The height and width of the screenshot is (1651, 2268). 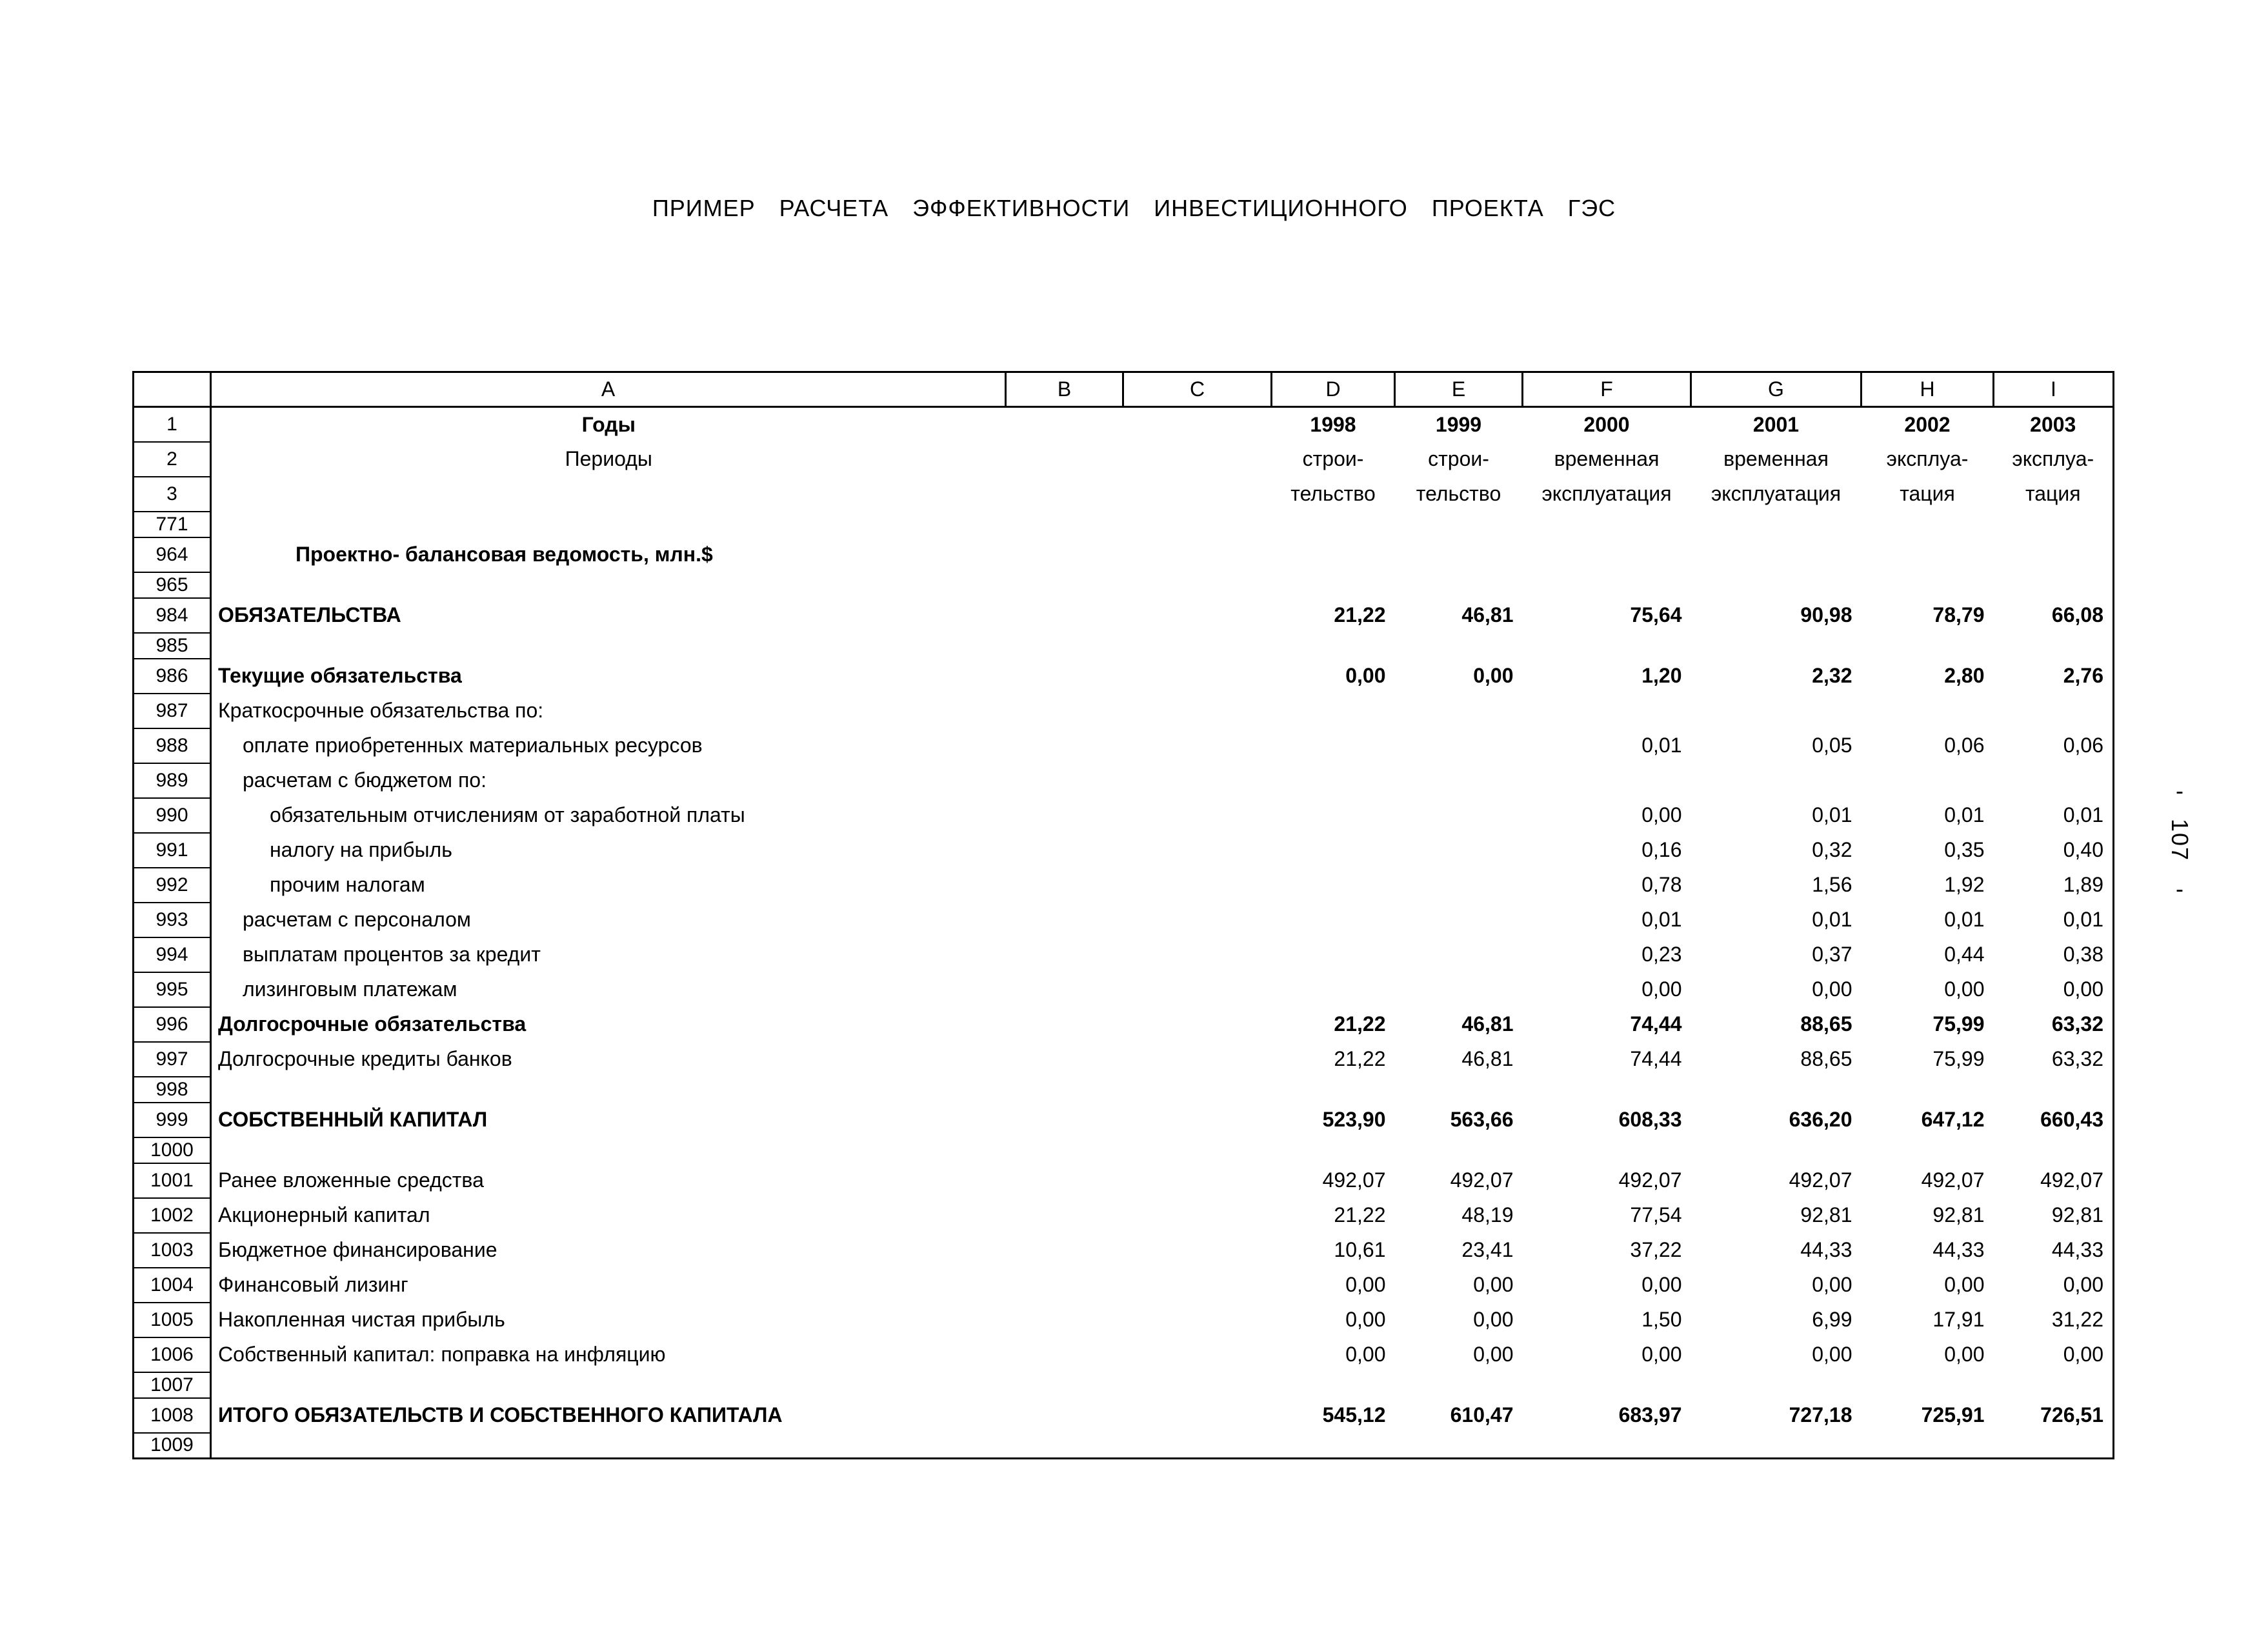 What do you see at coordinates (2053, 424) in the screenshot?
I see `value-cell: 2003` at bounding box center [2053, 424].